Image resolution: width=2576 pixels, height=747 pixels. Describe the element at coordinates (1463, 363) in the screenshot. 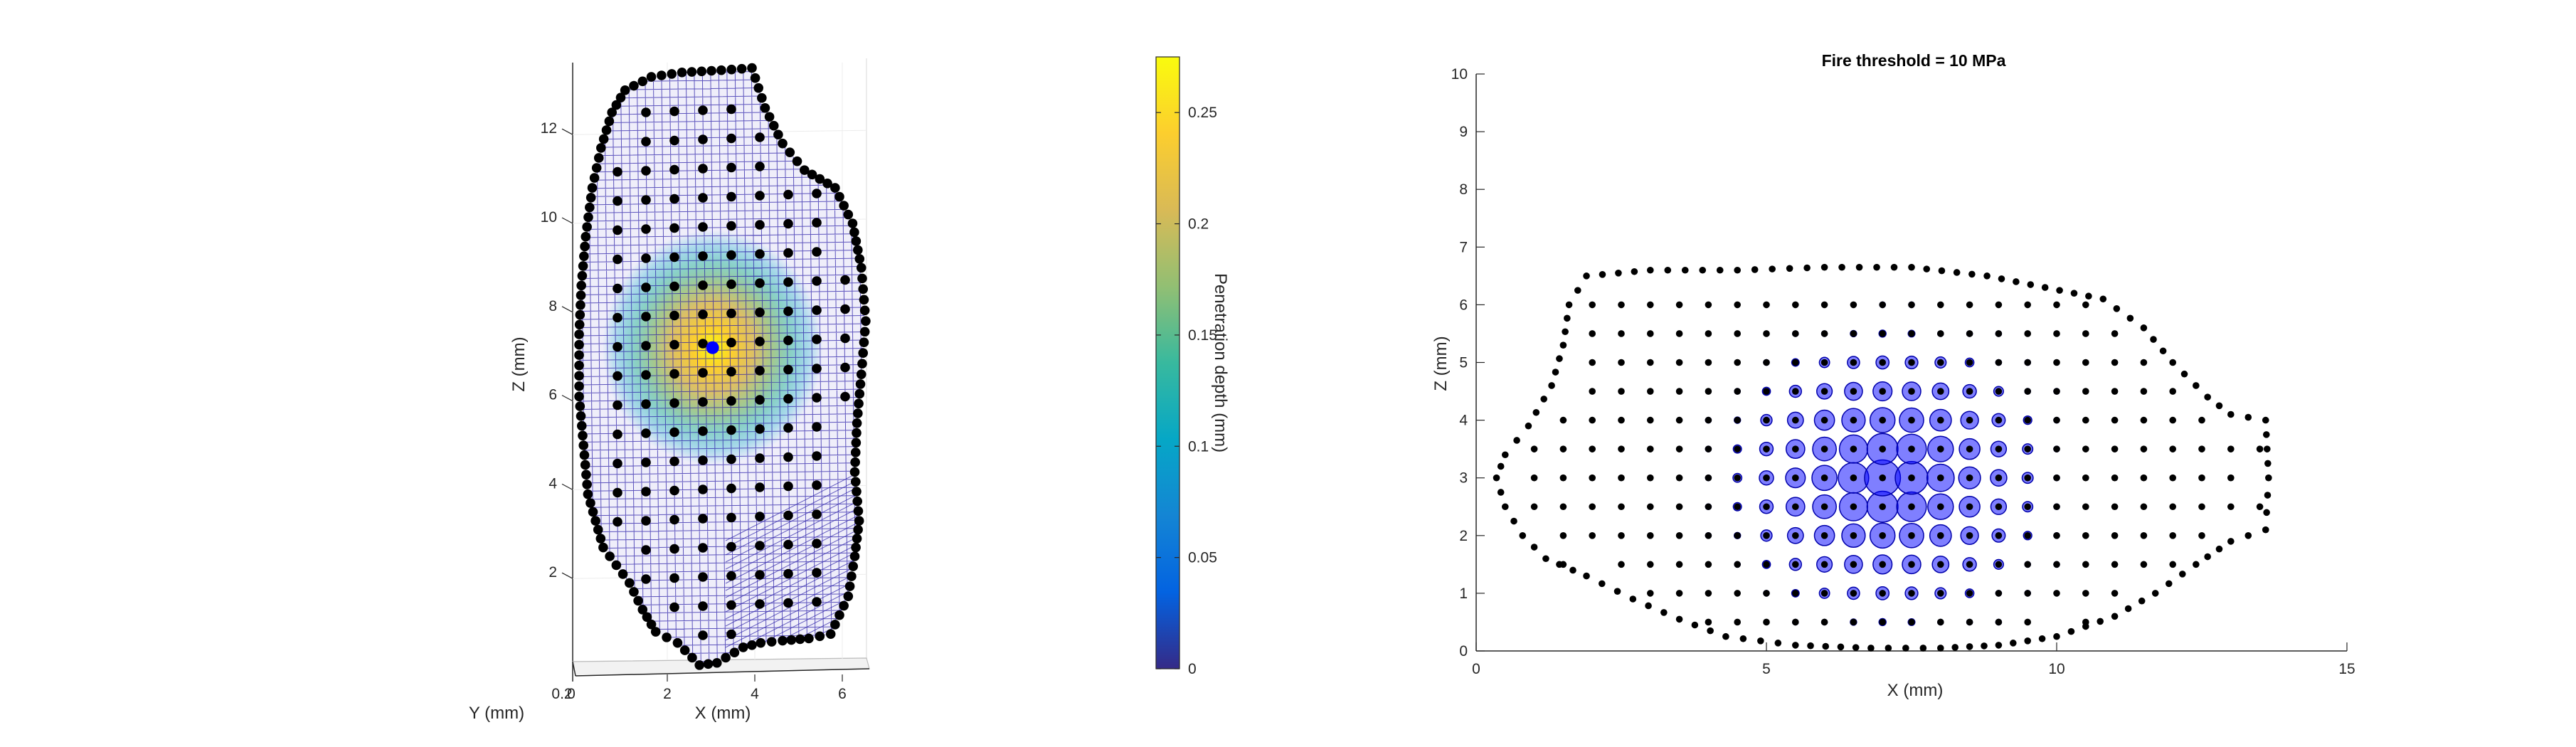

I see `y-tick-label: 5` at that location.